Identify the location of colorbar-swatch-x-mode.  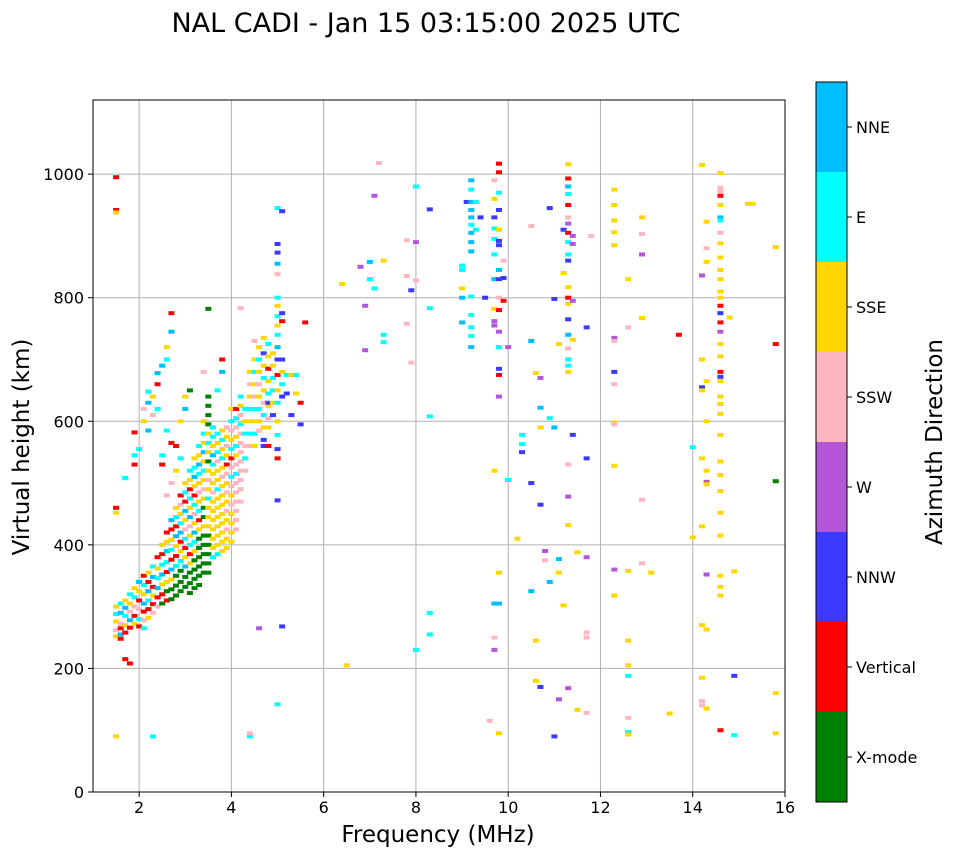
(831, 757).